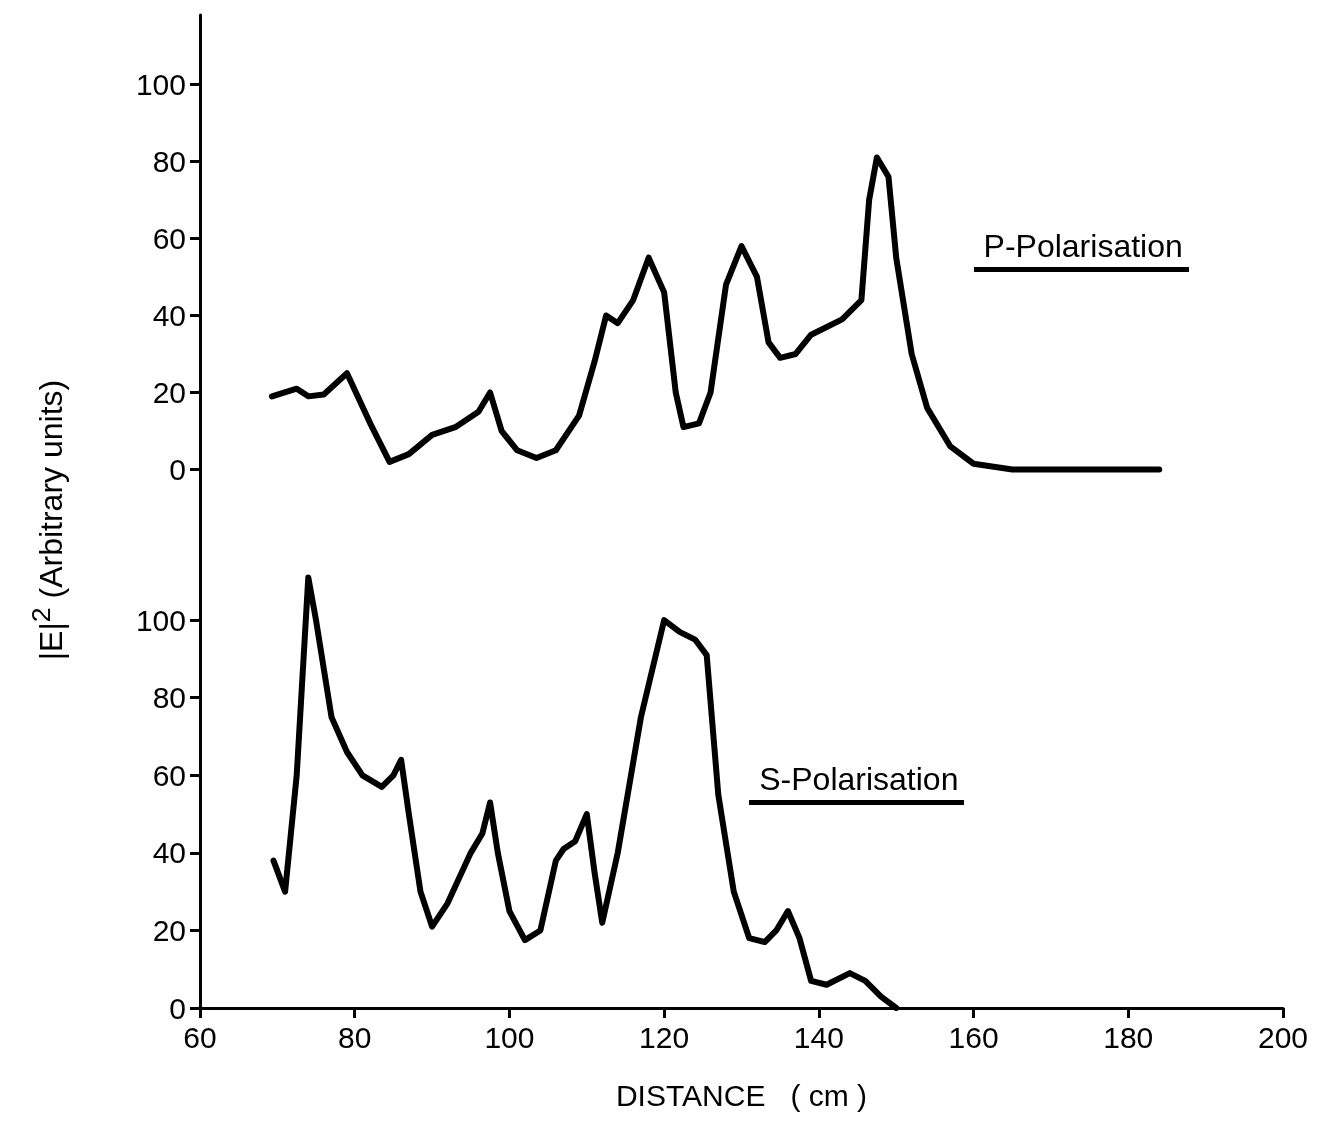  What do you see at coordinates (741, 1095) in the screenshot?
I see `x-axis-title: DISTANCE ( cm )` at bounding box center [741, 1095].